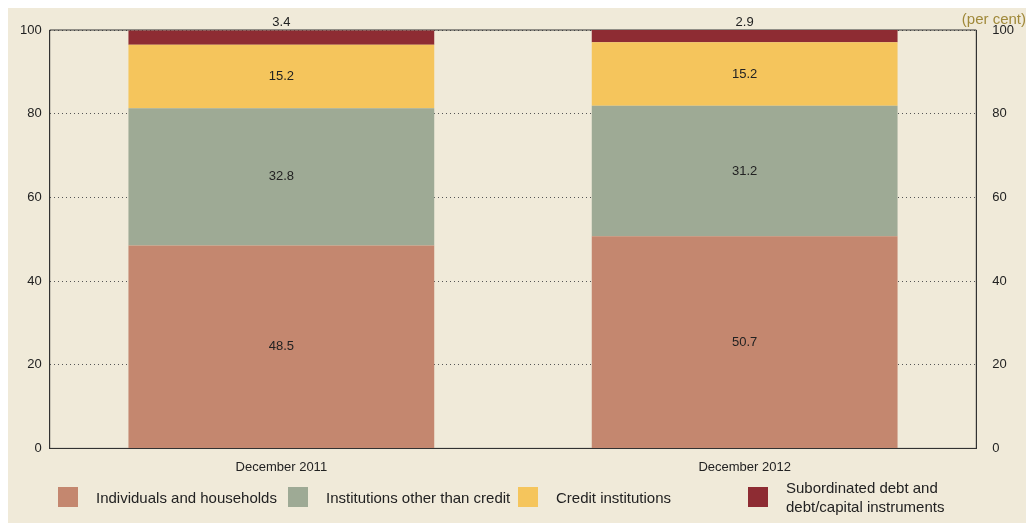 This screenshot has width=1034, height=531. I want to click on legend-label: Subordinated debt and debt/capital instruments, so click(866, 497).